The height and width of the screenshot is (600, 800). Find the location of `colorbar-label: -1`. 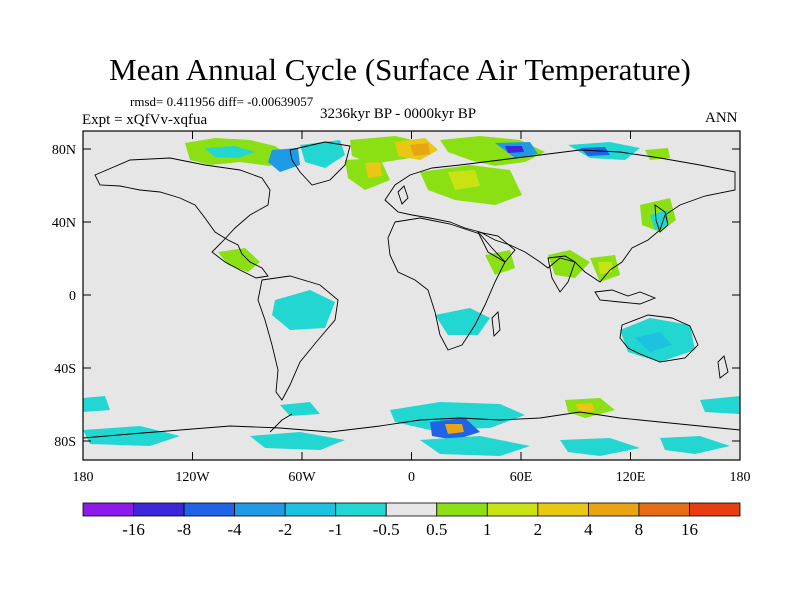

colorbar-label: -1 is located at coordinates (336, 529).